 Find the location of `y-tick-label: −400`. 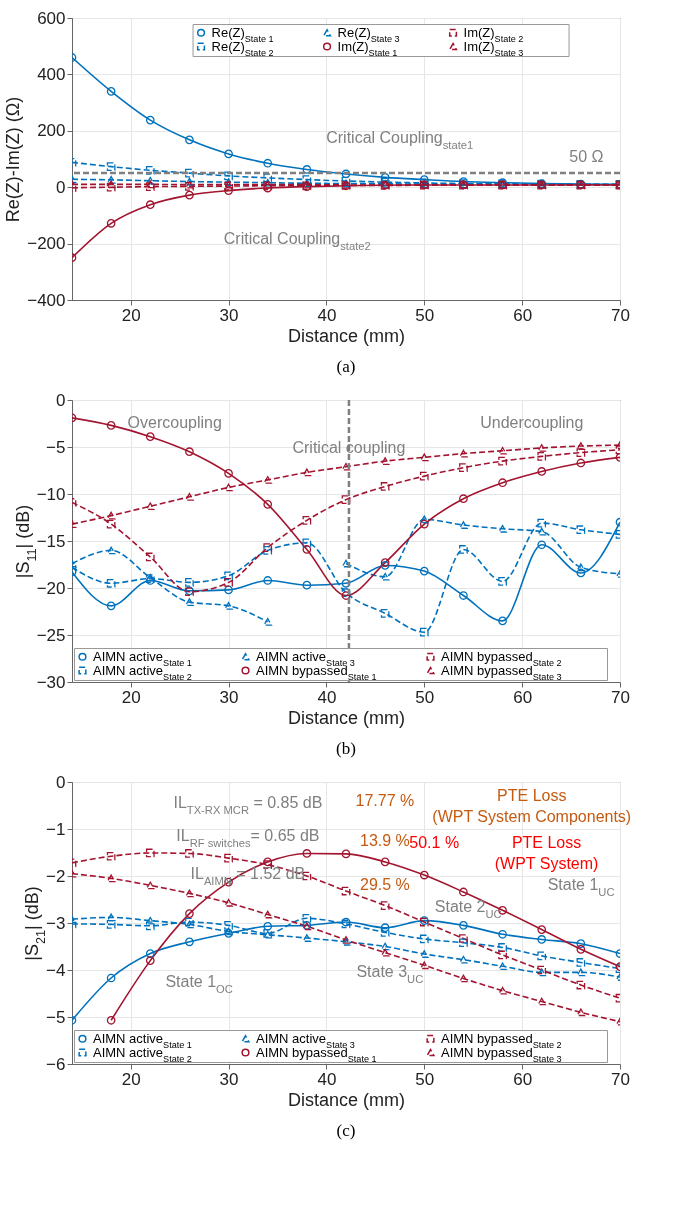

y-tick-label: −400 is located at coordinates (46, 300).